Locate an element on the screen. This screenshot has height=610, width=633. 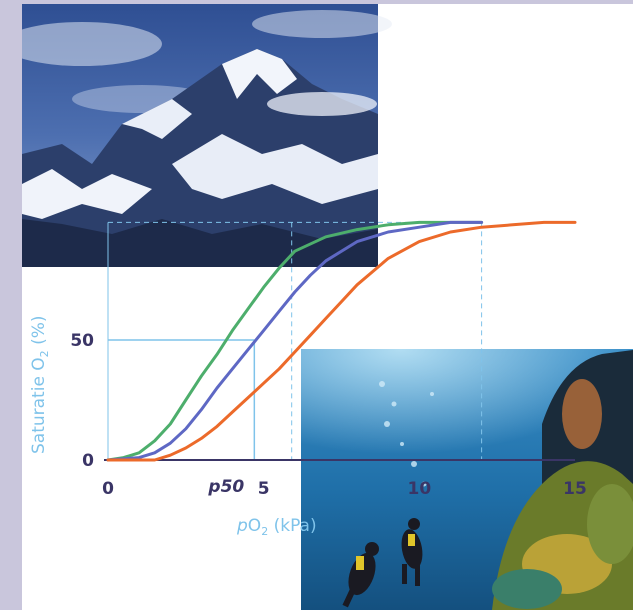
x-tick-label-2: 10 is located at coordinates (419, 489).